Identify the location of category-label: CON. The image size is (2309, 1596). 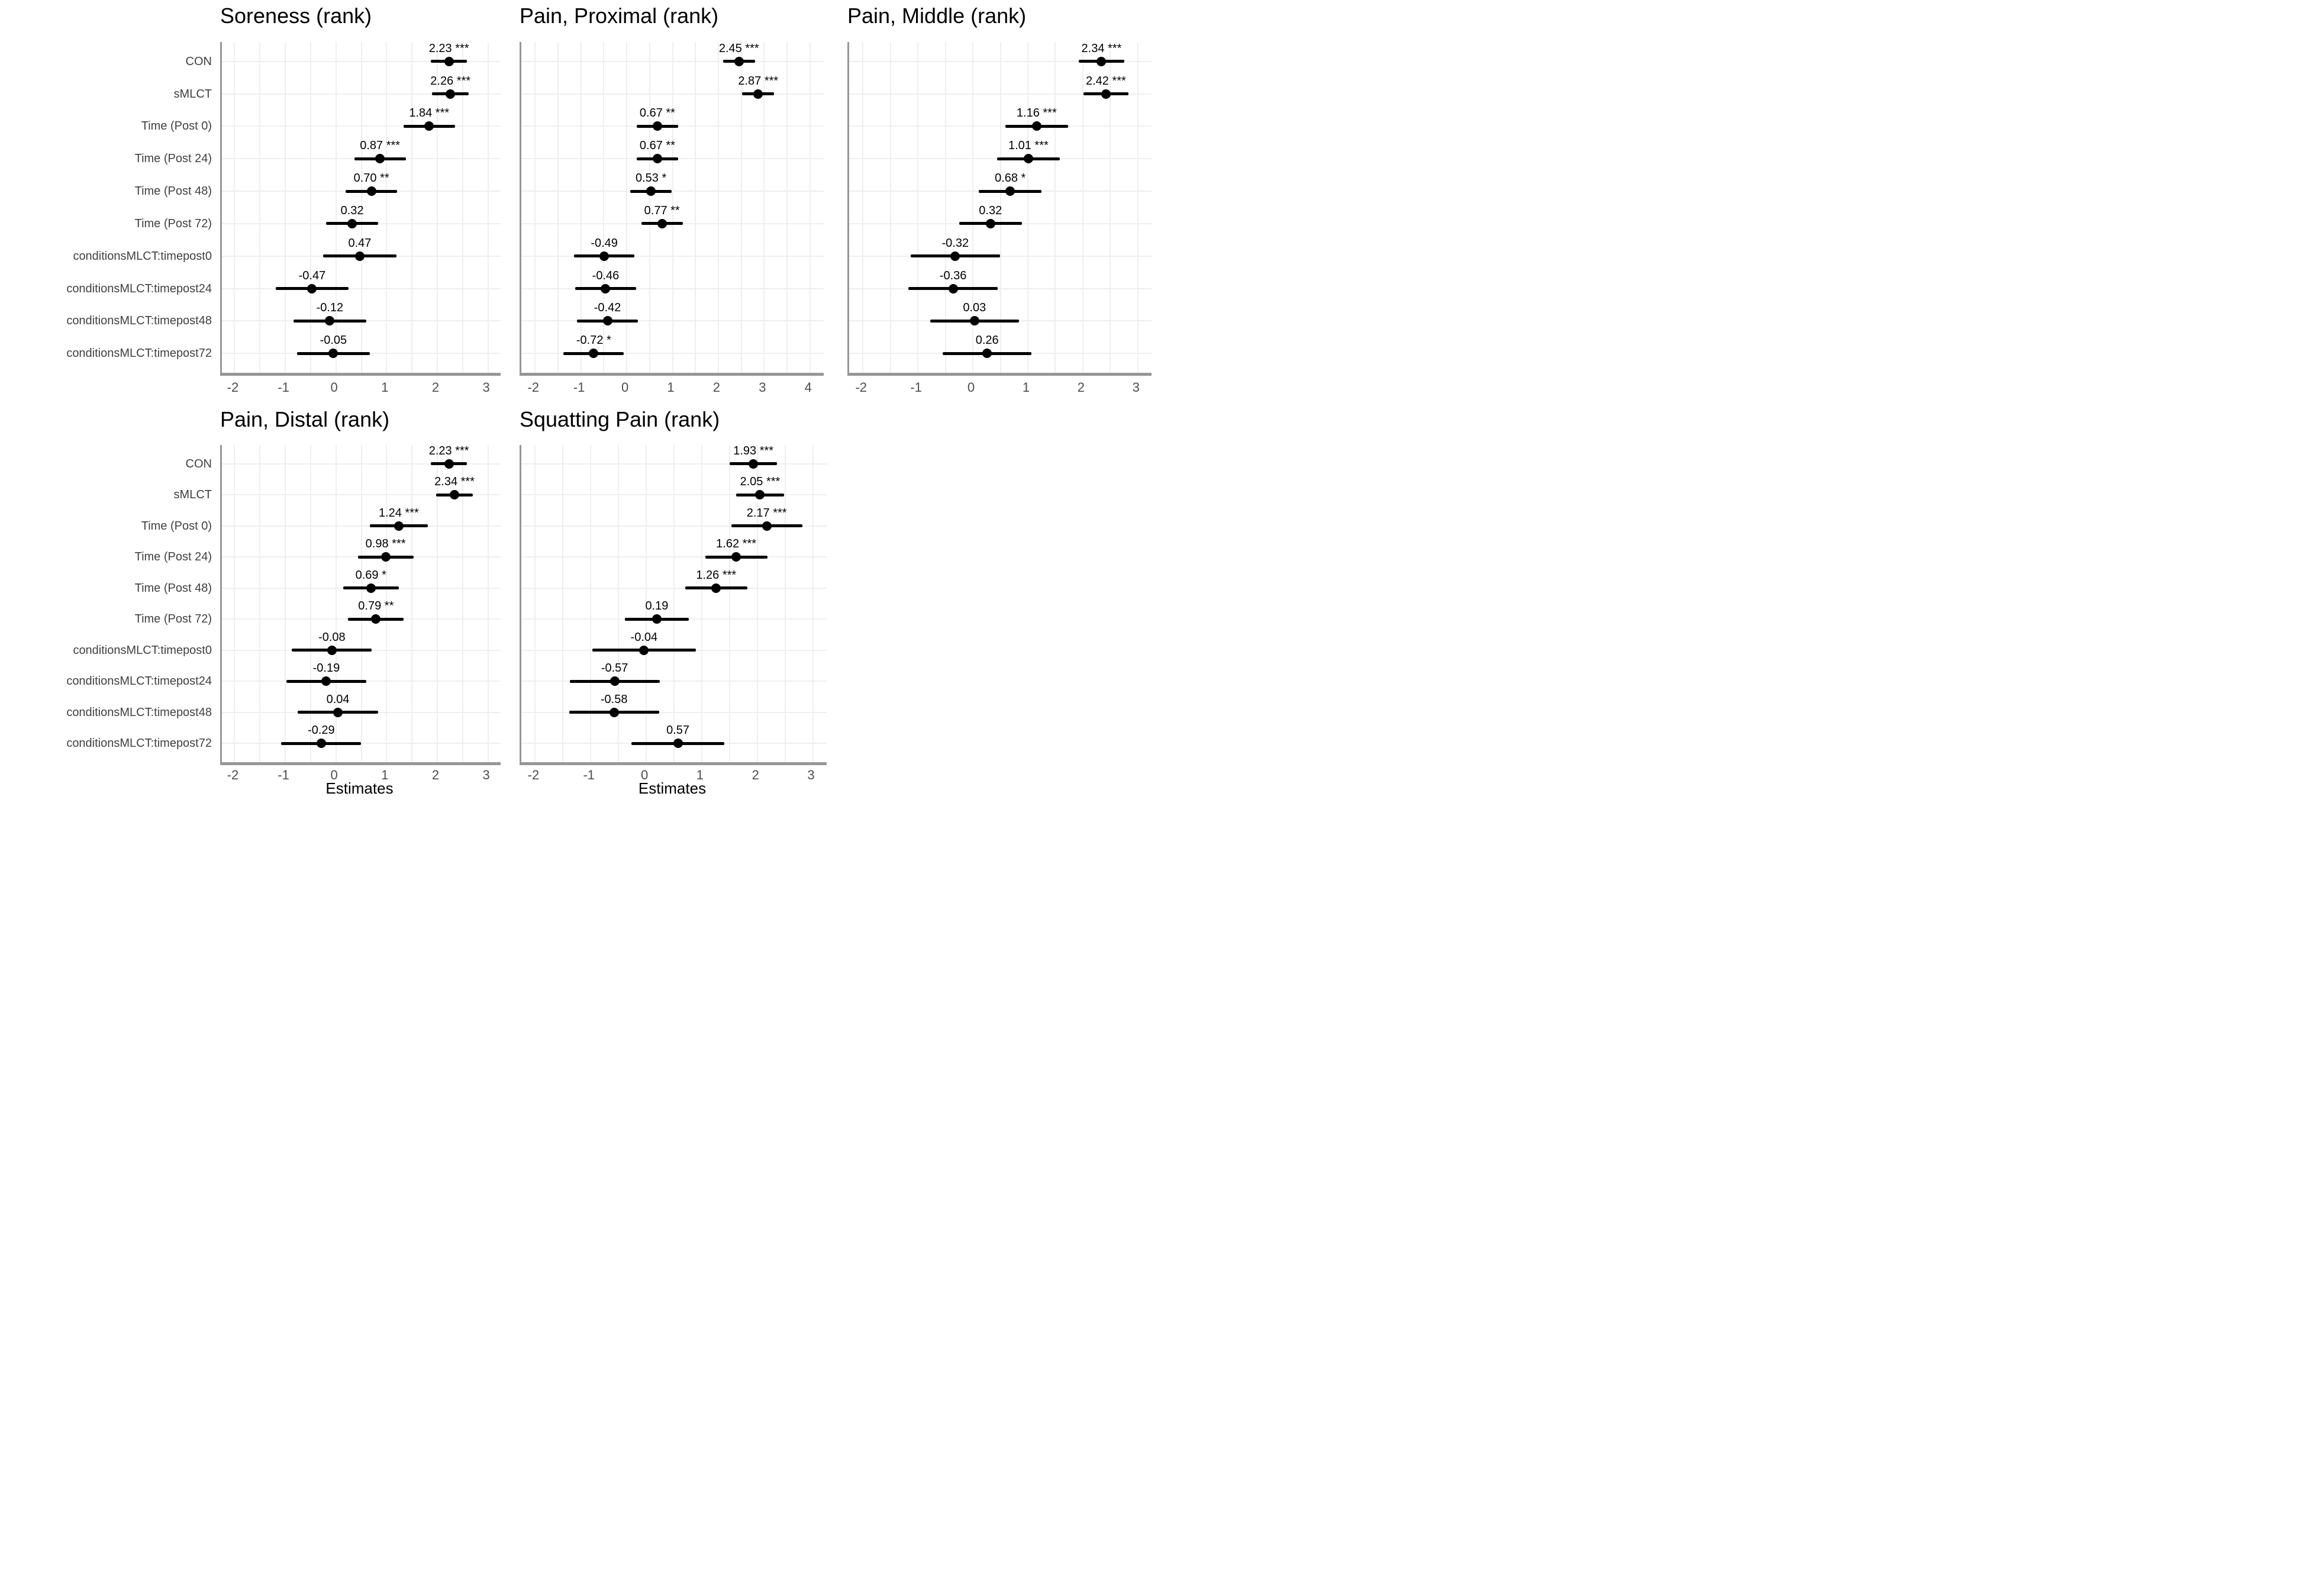
(198, 61).